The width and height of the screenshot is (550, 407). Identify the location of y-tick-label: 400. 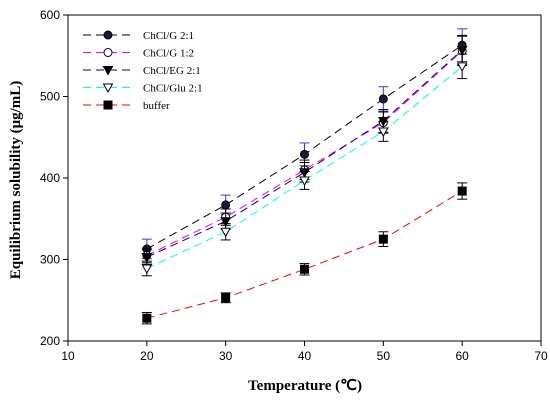
(50, 178).